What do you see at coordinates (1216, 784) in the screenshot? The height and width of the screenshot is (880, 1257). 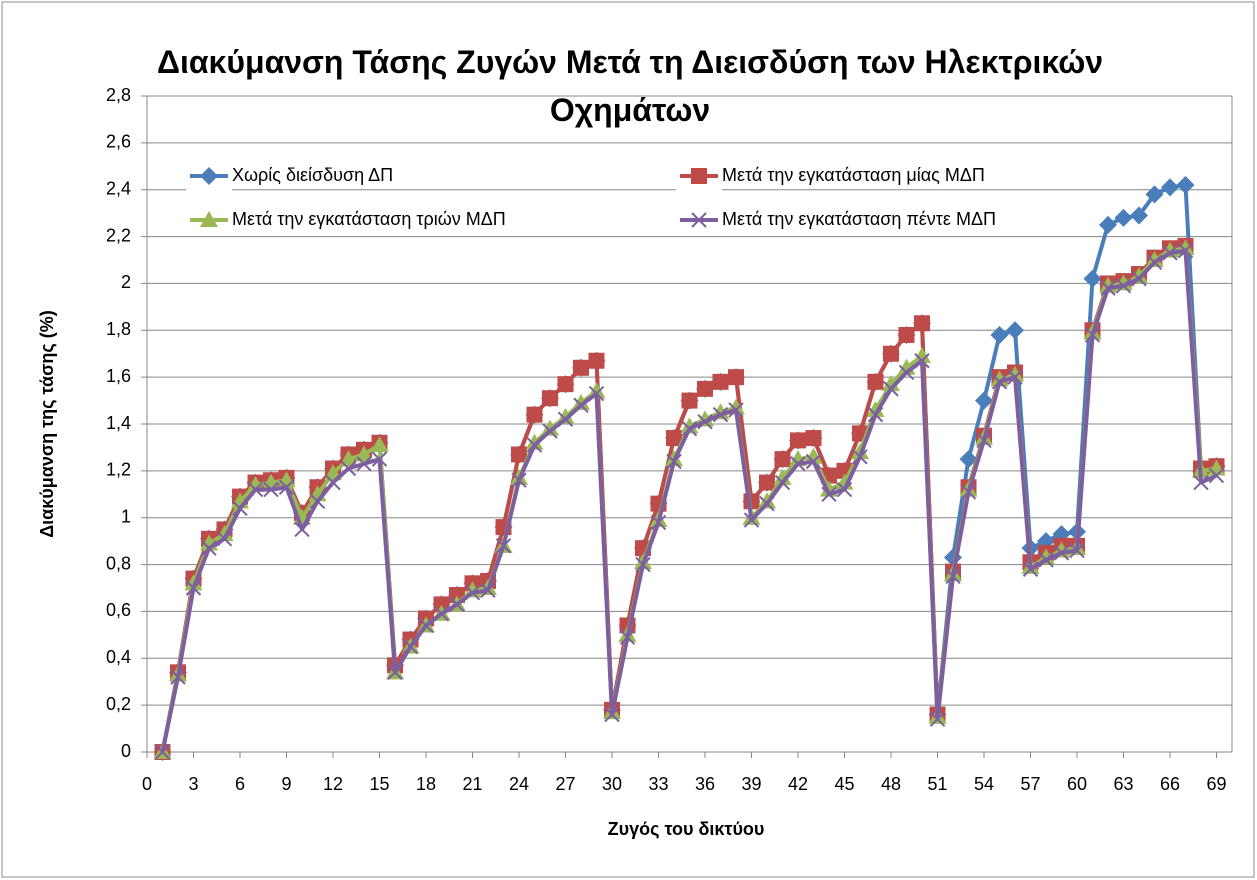 I see `x-tick-label: 69` at bounding box center [1216, 784].